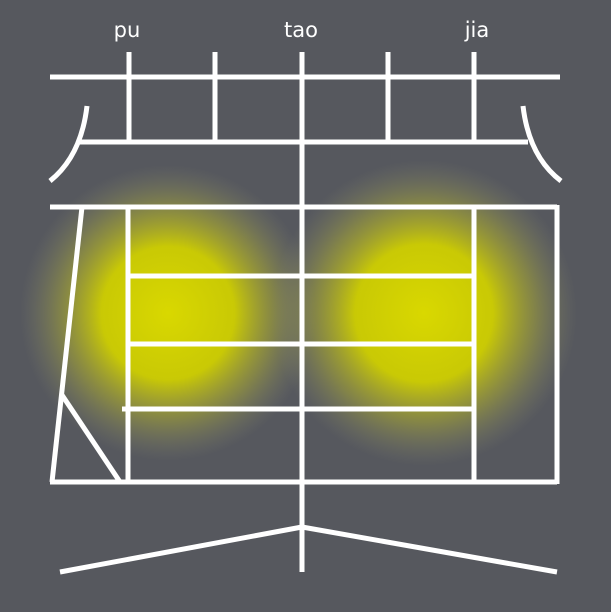  I want to click on right-eave, so click(541, 144).